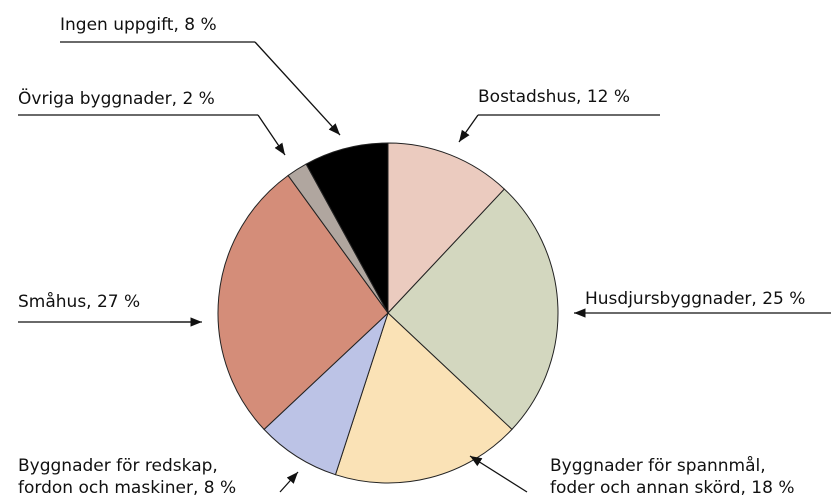  I want to click on label-line: Småhus, 27 %, so click(79, 301).